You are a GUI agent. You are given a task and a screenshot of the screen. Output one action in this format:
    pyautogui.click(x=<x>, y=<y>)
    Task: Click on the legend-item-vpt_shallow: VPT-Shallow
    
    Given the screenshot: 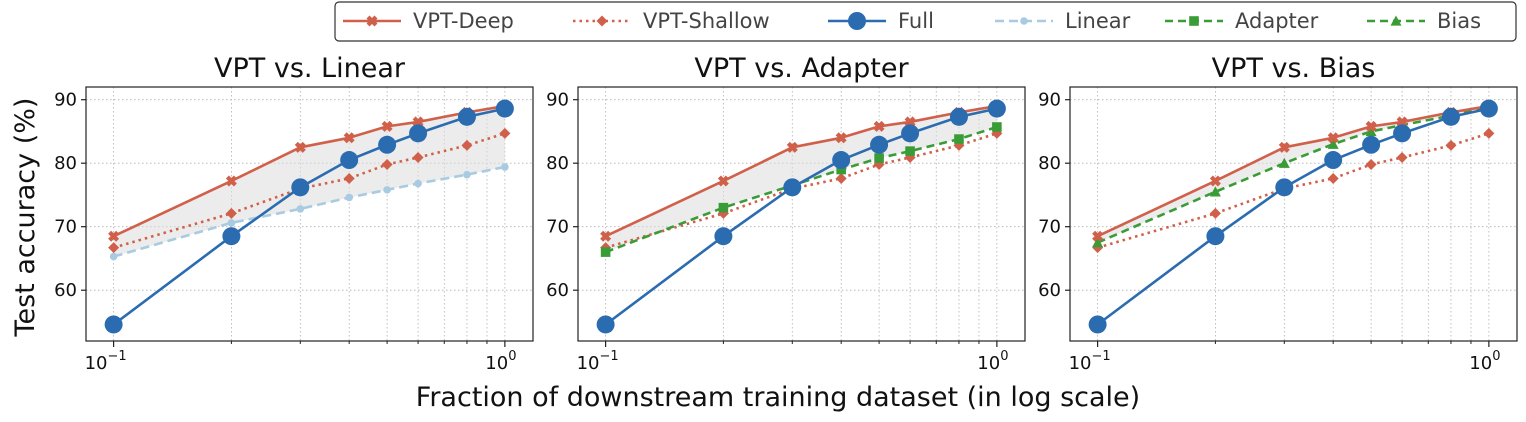 What is the action you would take?
    pyautogui.click(x=671, y=21)
    